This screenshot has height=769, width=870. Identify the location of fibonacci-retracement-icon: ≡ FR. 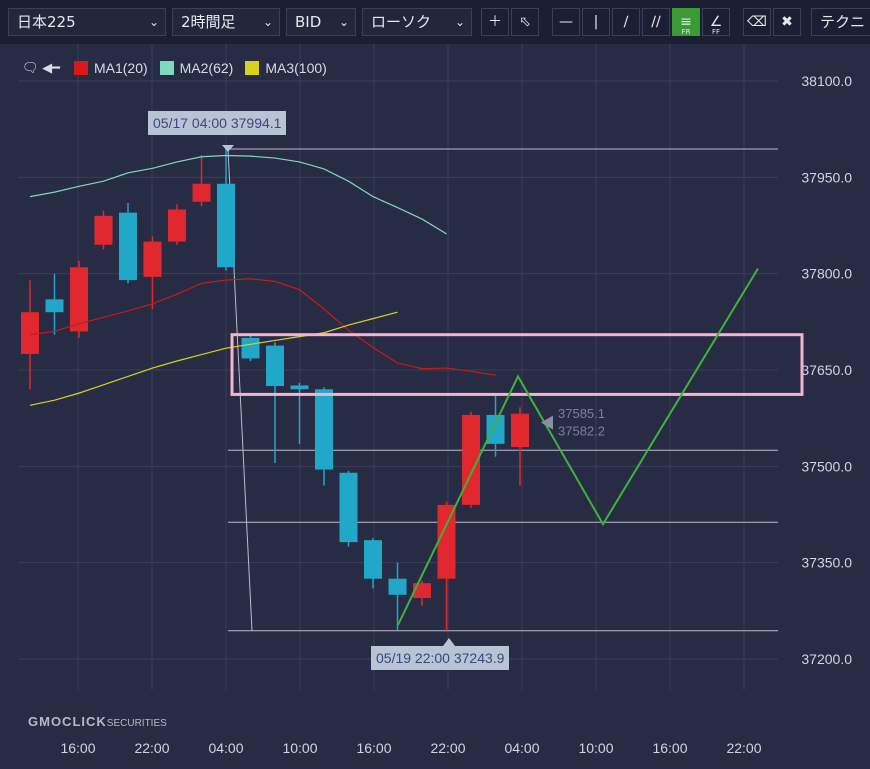
(686, 22).